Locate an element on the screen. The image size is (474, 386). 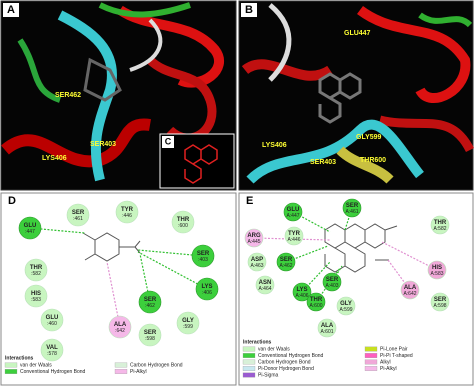
residue-number: A:601 is located at coordinates (326, 332).